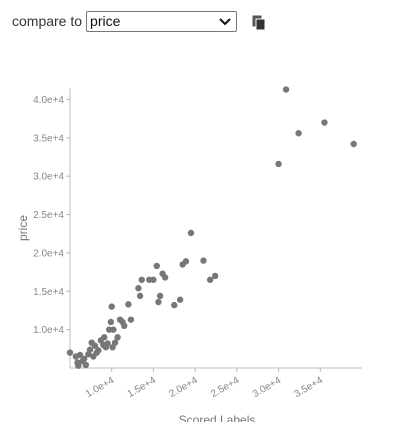  What do you see at coordinates (105, 21) in the screenshot?
I see `compare-select-value: price` at bounding box center [105, 21].